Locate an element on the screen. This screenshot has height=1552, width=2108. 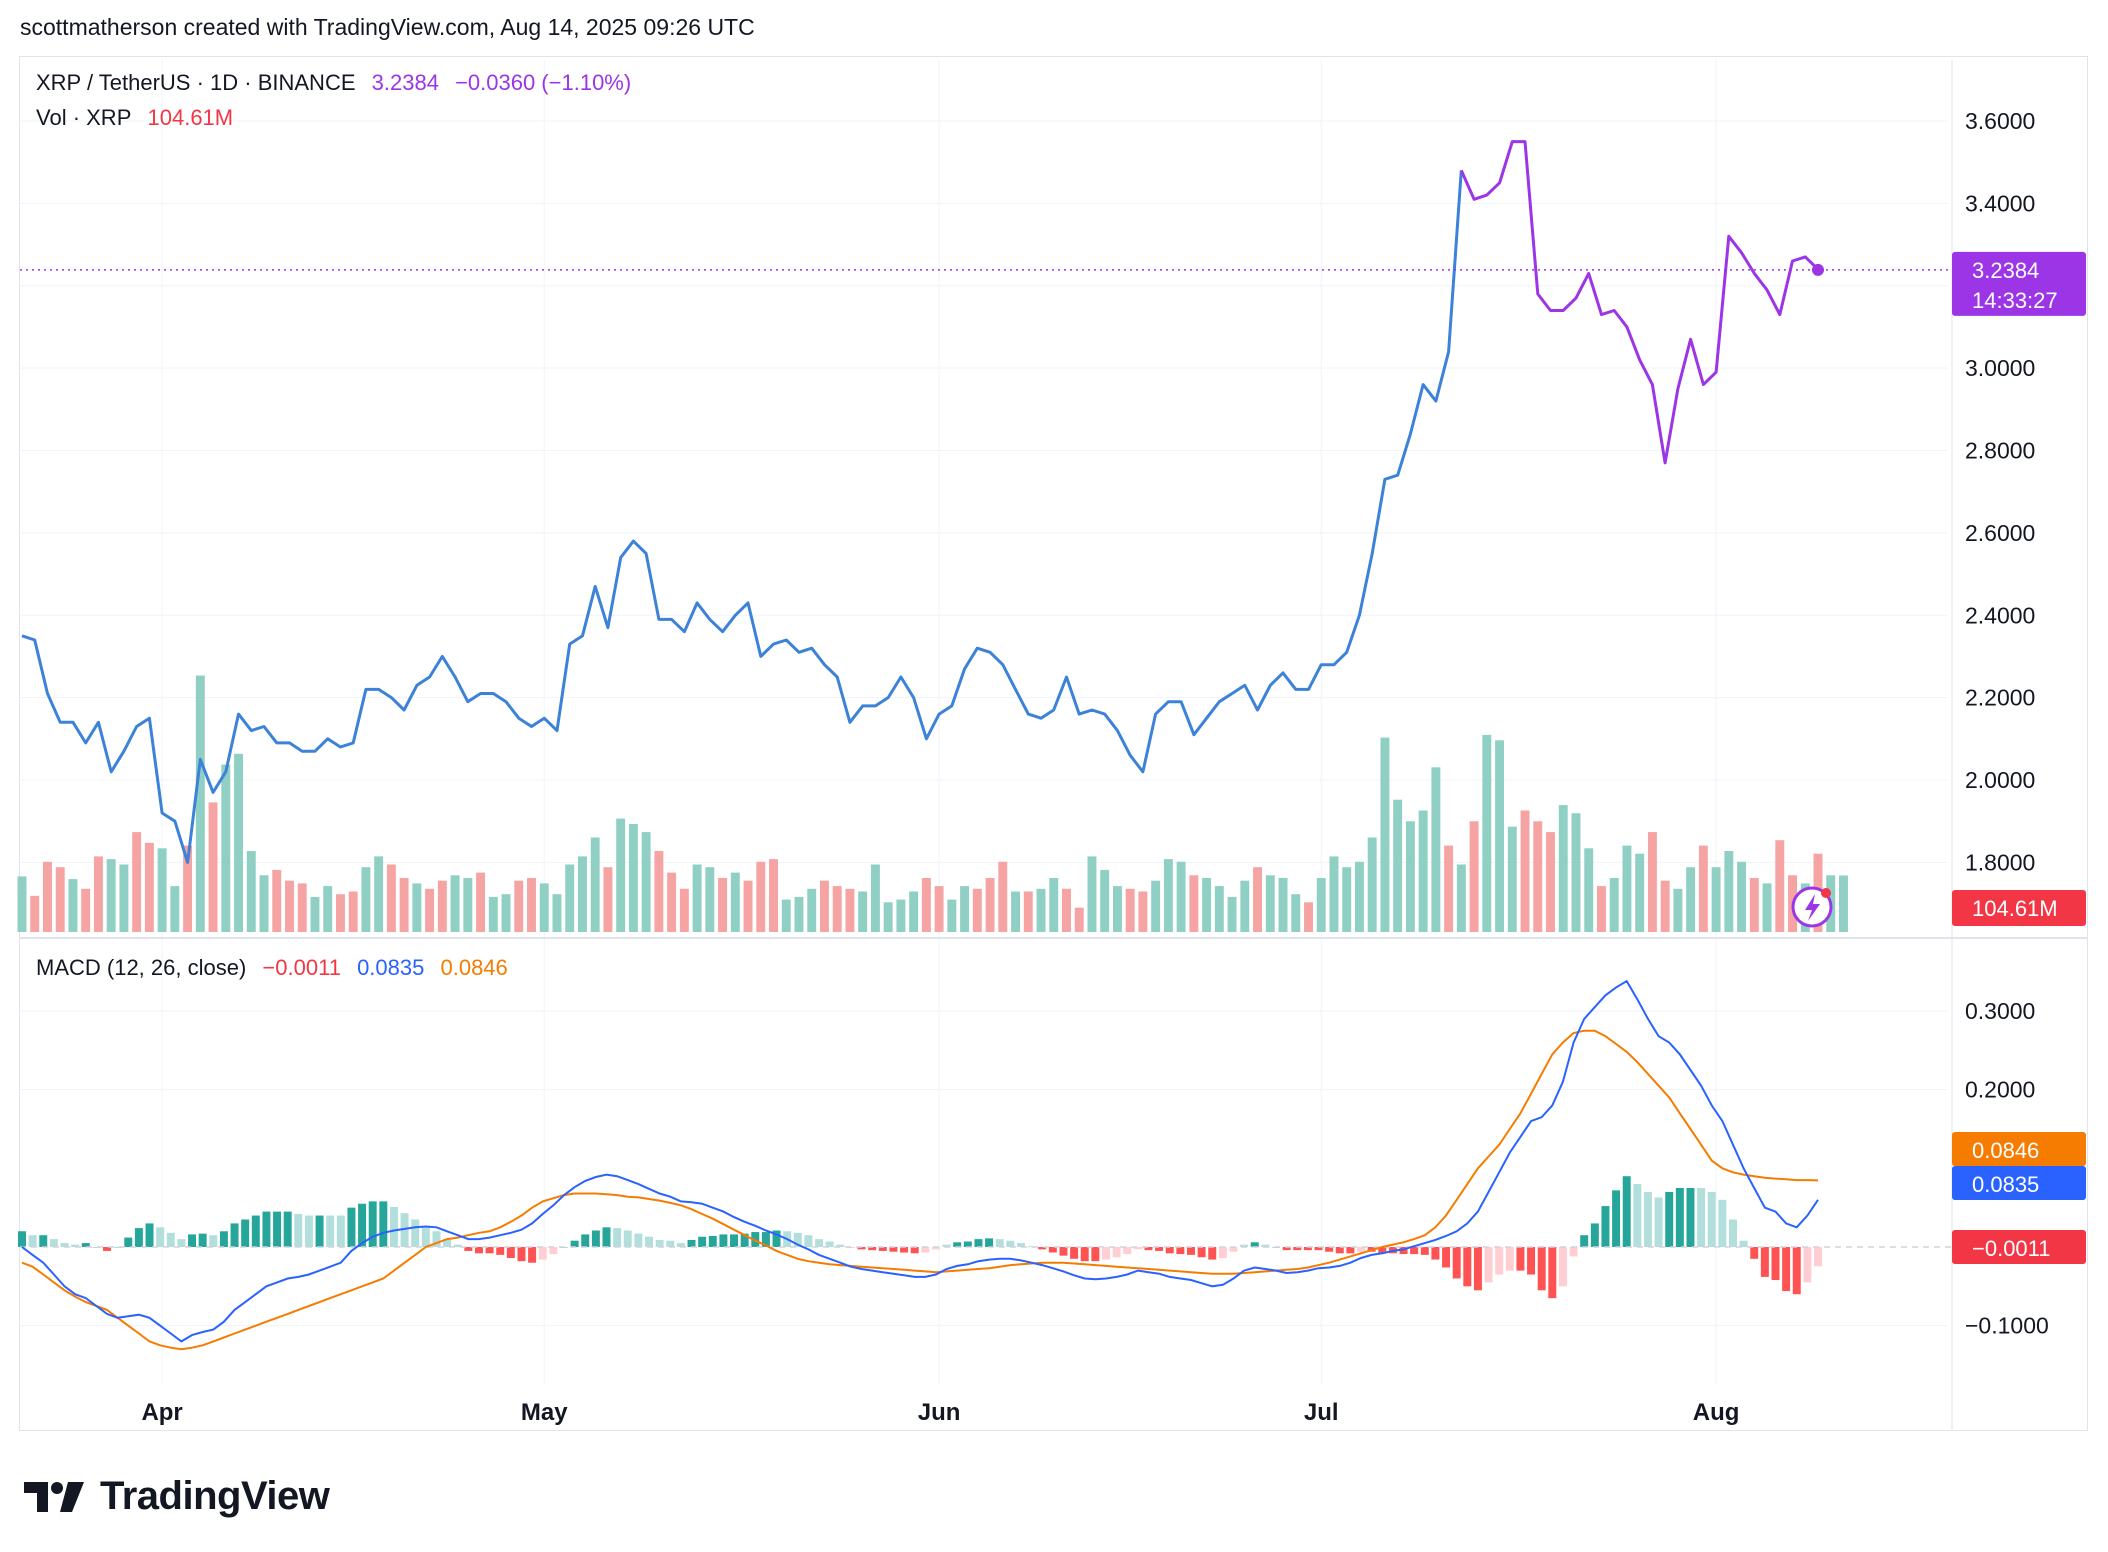
hist-tag-text: −0.0011 is located at coordinates (2011, 1248).